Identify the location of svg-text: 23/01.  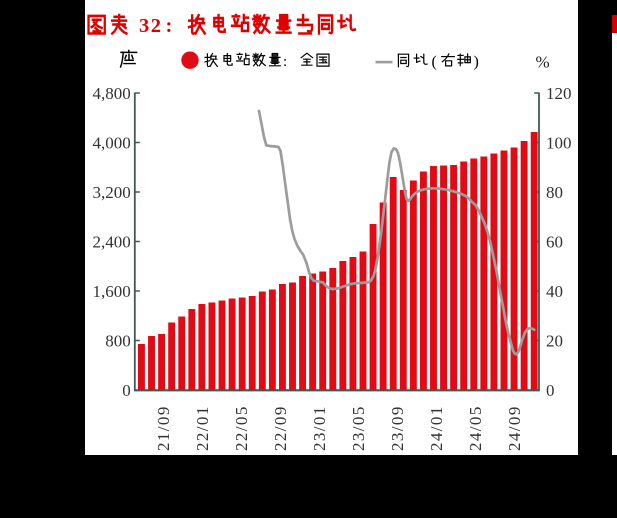
(319, 428).